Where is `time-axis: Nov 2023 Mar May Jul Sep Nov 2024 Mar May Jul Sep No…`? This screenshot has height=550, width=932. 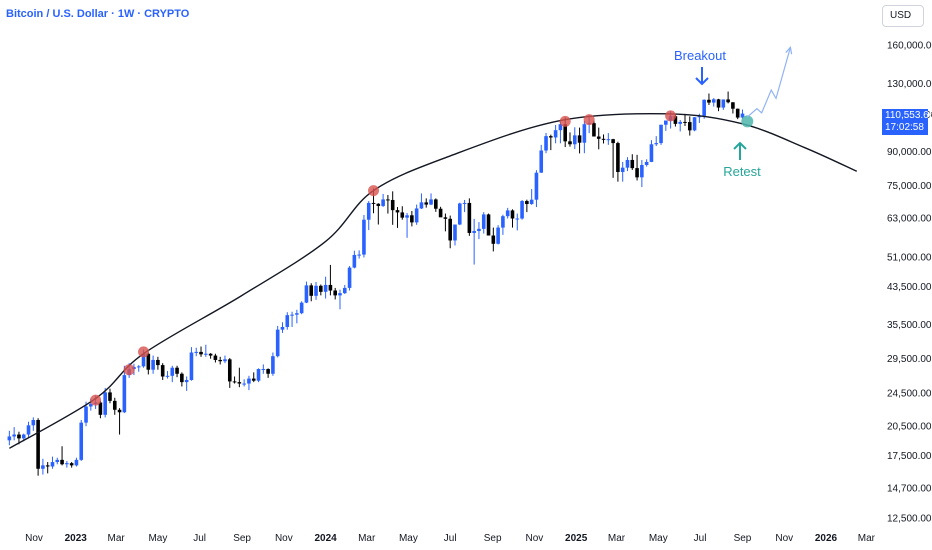
time-axis: Nov 2023 Mar May Jul Sep Nov 2024 Mar May Jul Sep No… is located at coordinates (450, 538).